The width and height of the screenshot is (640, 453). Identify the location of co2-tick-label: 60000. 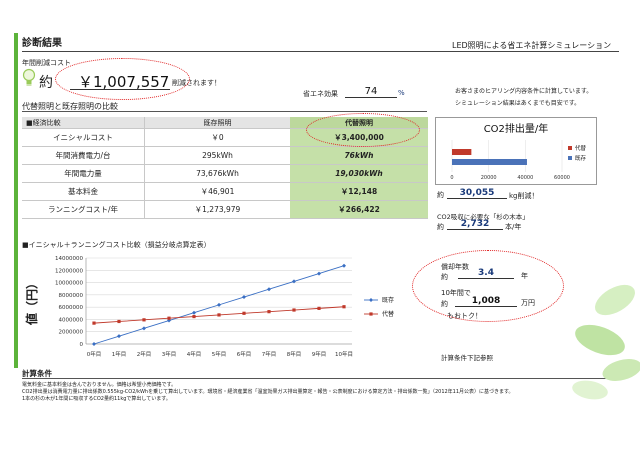
(562, 178).